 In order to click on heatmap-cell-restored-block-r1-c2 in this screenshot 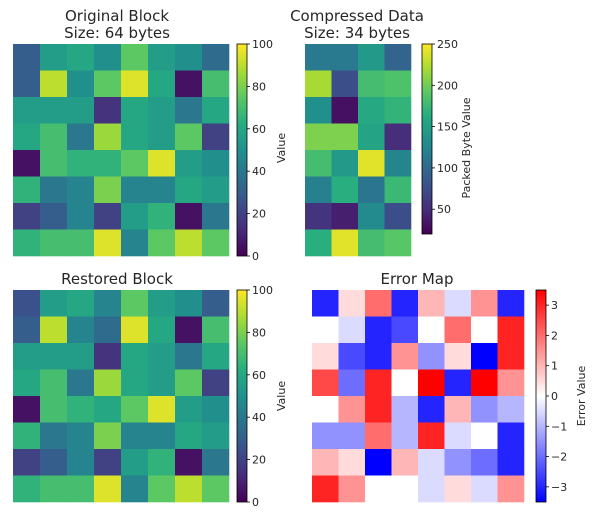, I will do `click(81, 330)`.